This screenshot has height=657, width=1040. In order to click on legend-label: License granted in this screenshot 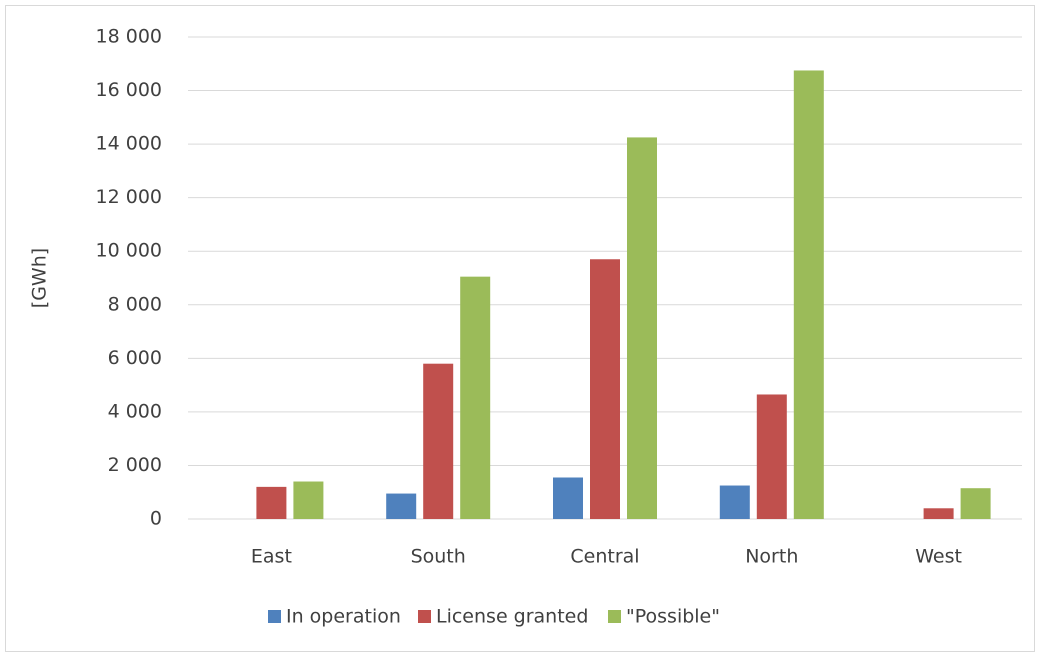, I will do `click(512, 617)`.